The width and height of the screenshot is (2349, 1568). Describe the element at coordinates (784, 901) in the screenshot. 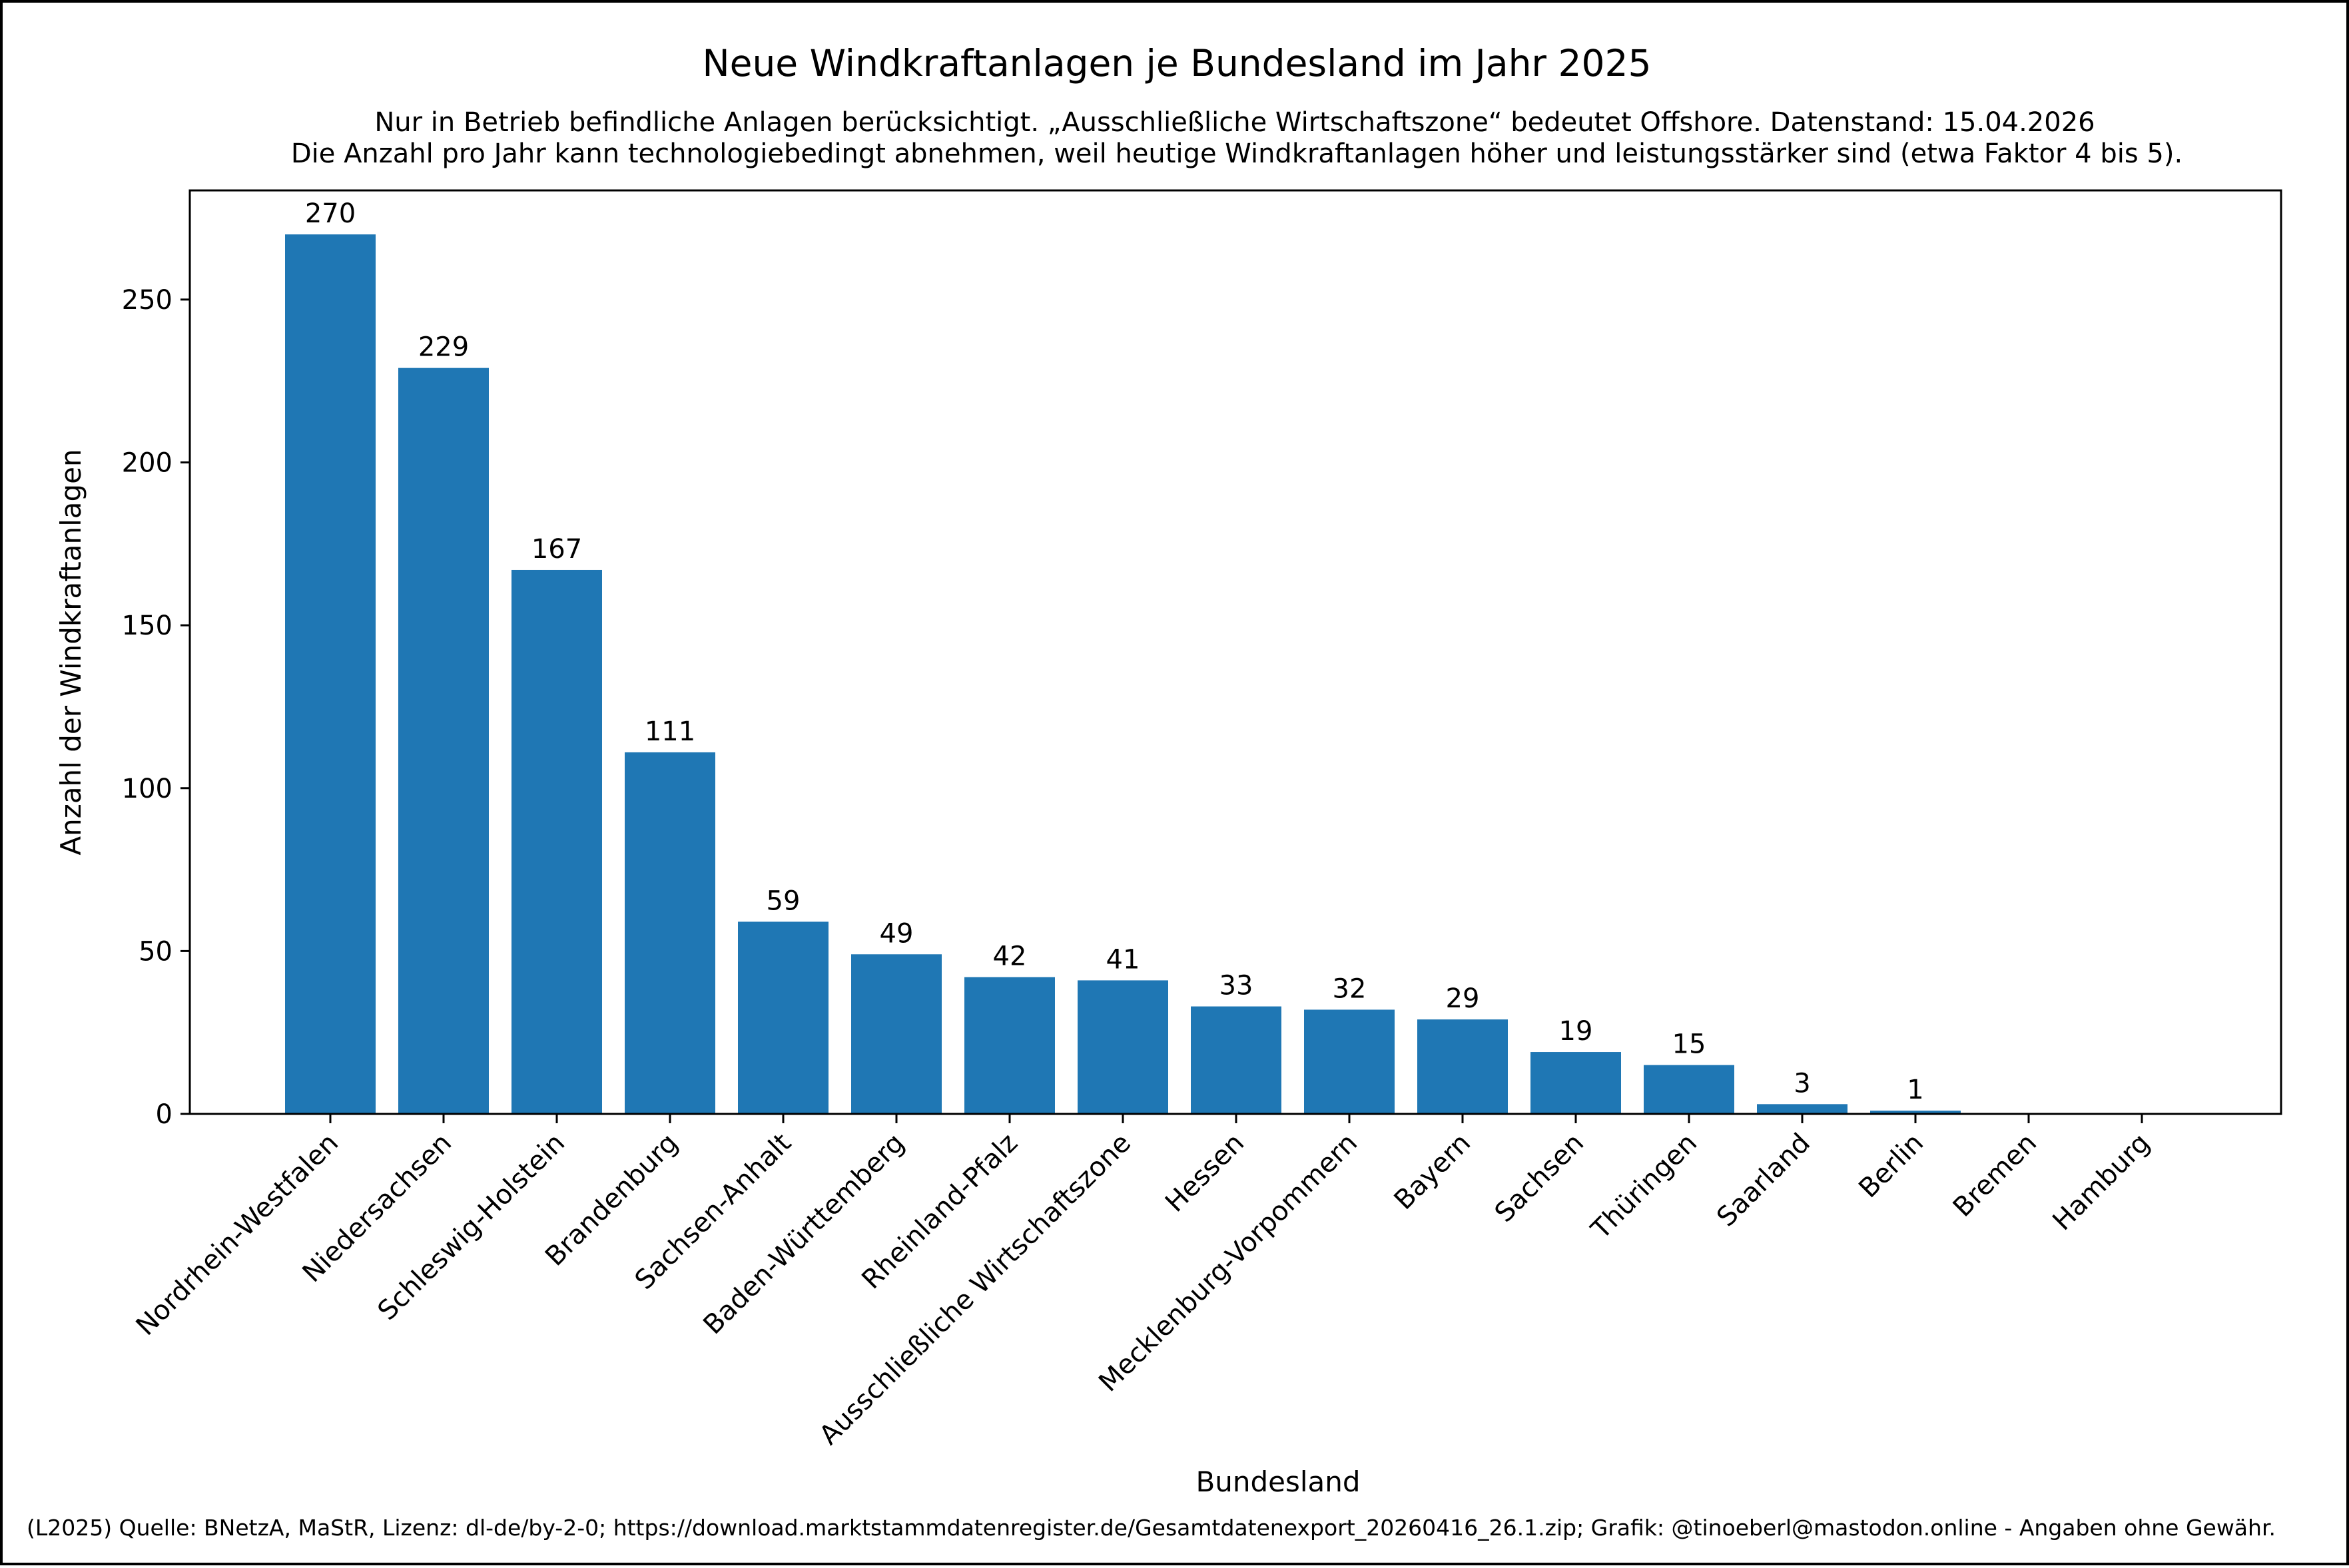

I see `bar-value-label: 59` at that location.